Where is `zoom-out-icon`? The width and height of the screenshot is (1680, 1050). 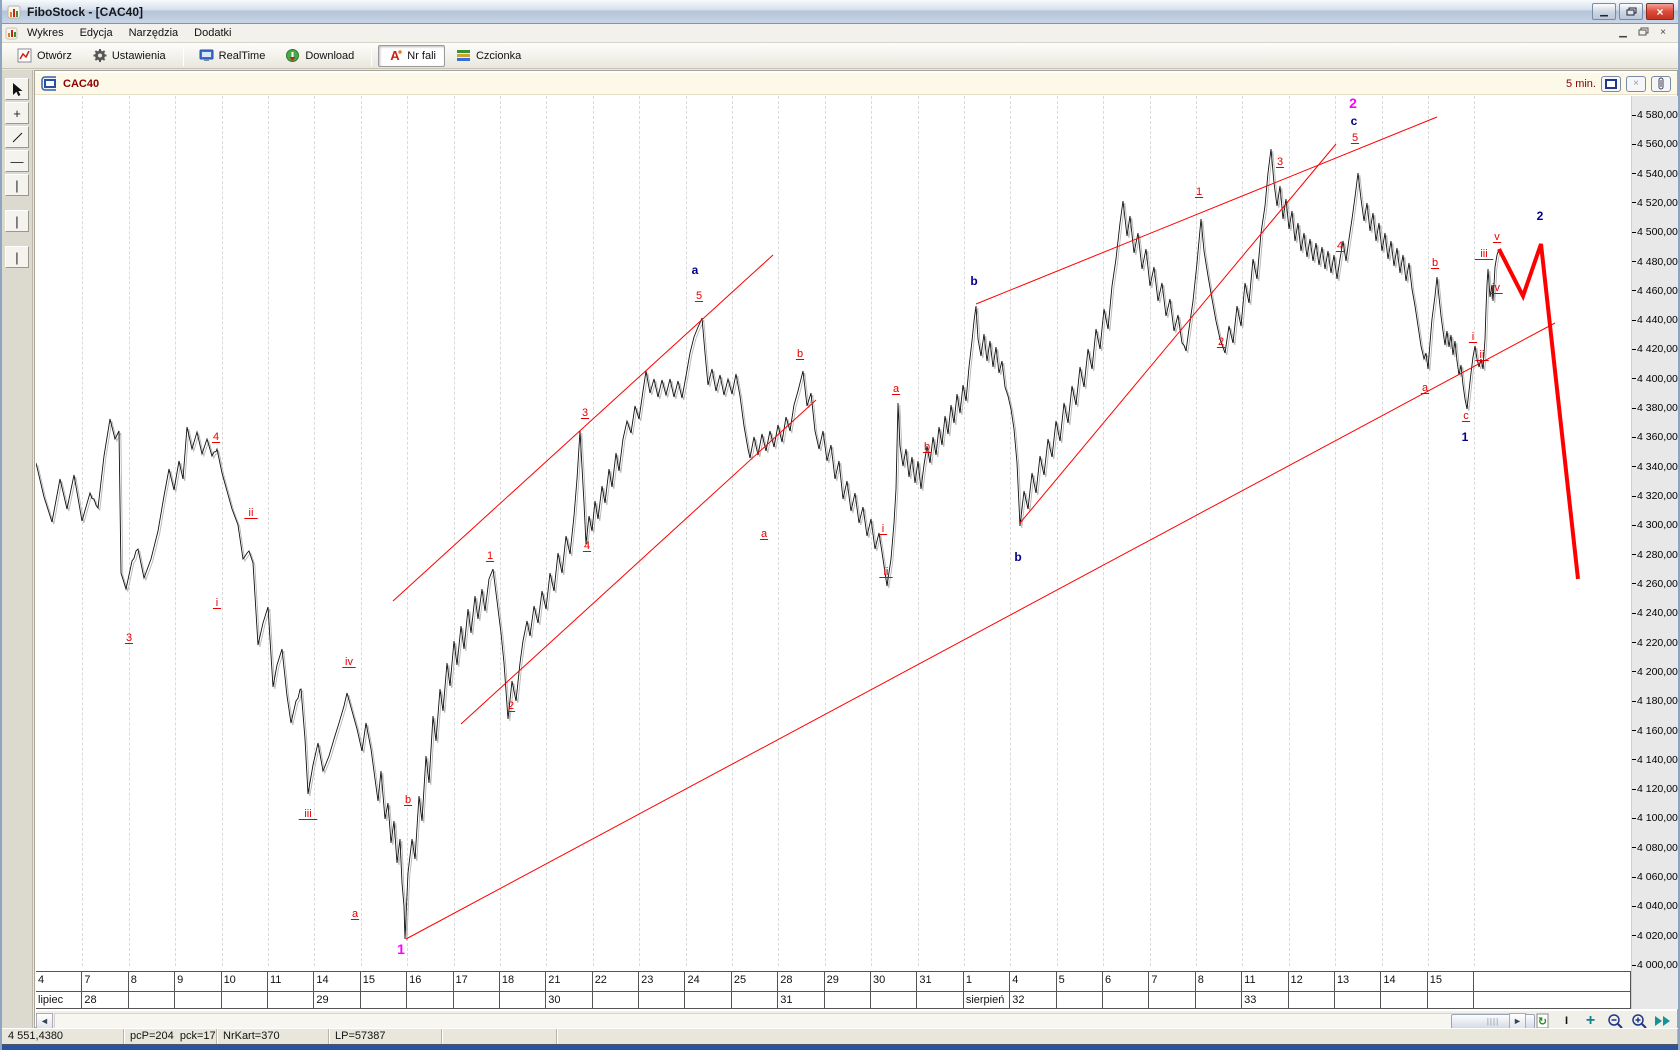
zoom-out-icon is located at coordinates (1614, 1021).